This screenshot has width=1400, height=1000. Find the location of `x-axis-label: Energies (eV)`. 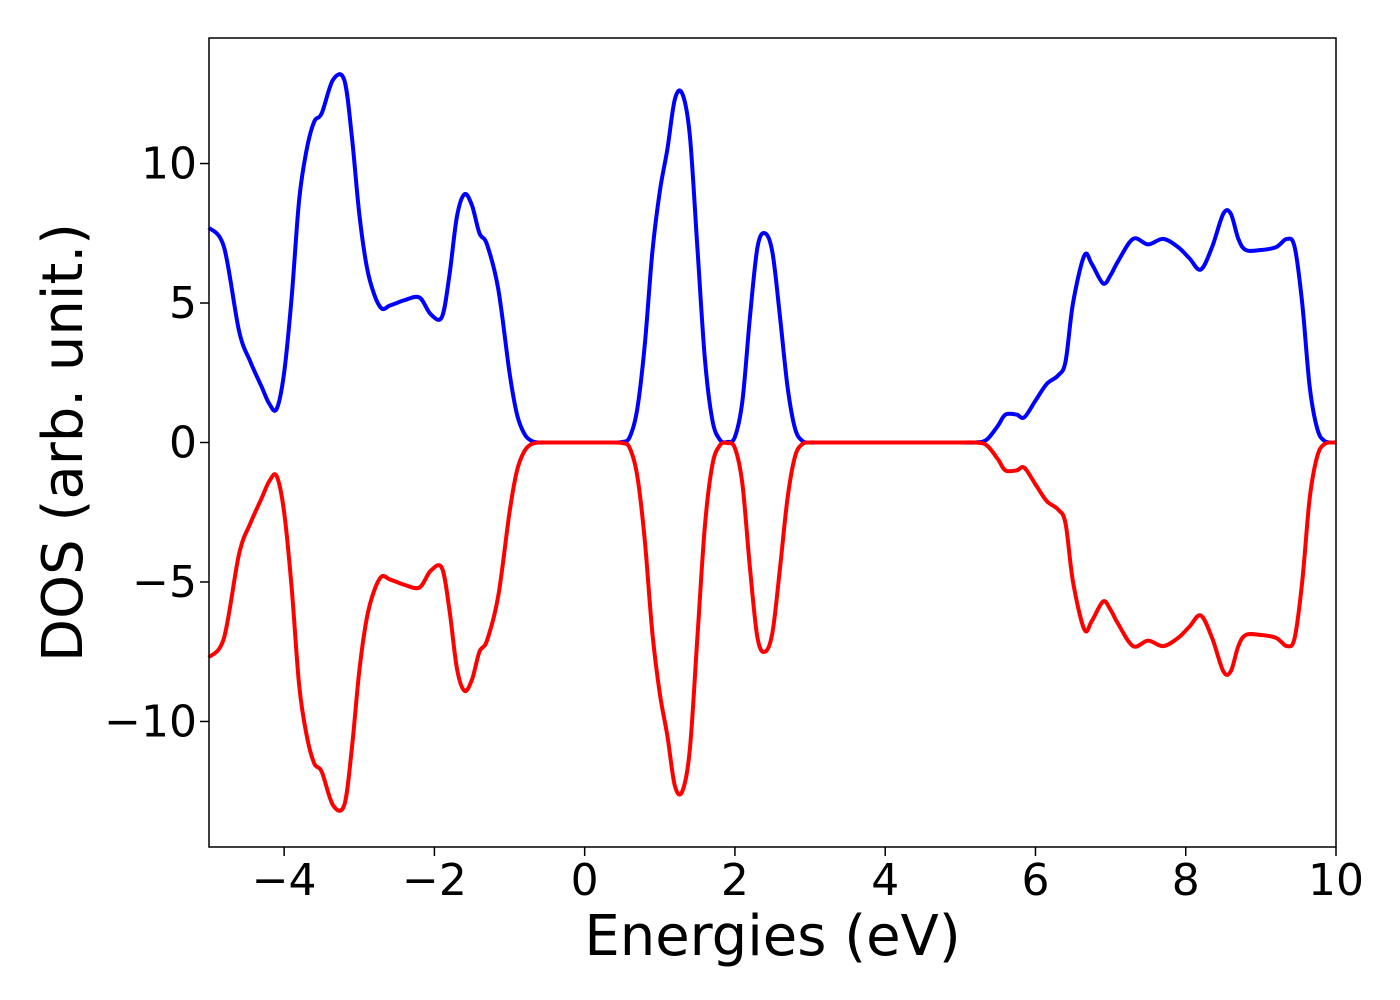

x-axis-label: Energies (eV) is located at coordinates (772, 936).